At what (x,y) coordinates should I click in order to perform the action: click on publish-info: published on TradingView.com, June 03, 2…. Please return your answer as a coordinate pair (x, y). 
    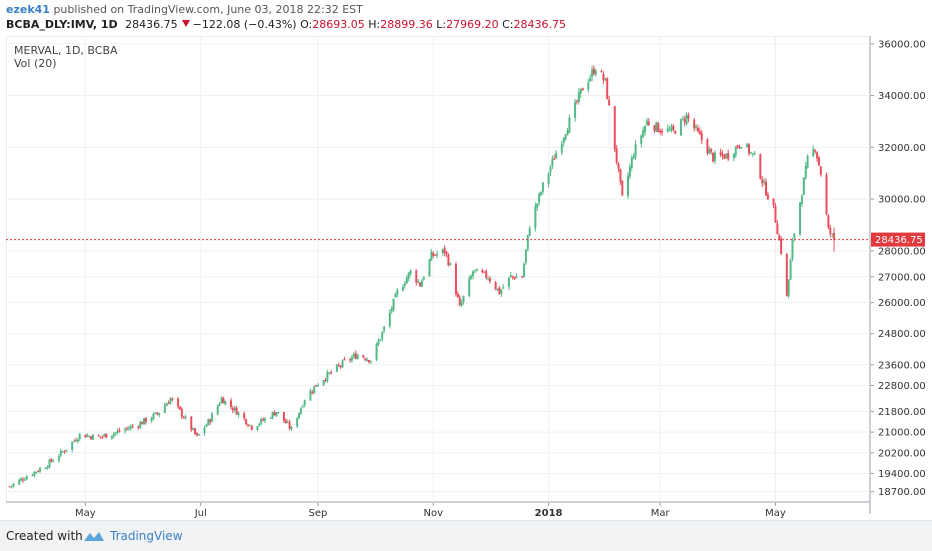
    Looking at the image, I should click on (208, 9).